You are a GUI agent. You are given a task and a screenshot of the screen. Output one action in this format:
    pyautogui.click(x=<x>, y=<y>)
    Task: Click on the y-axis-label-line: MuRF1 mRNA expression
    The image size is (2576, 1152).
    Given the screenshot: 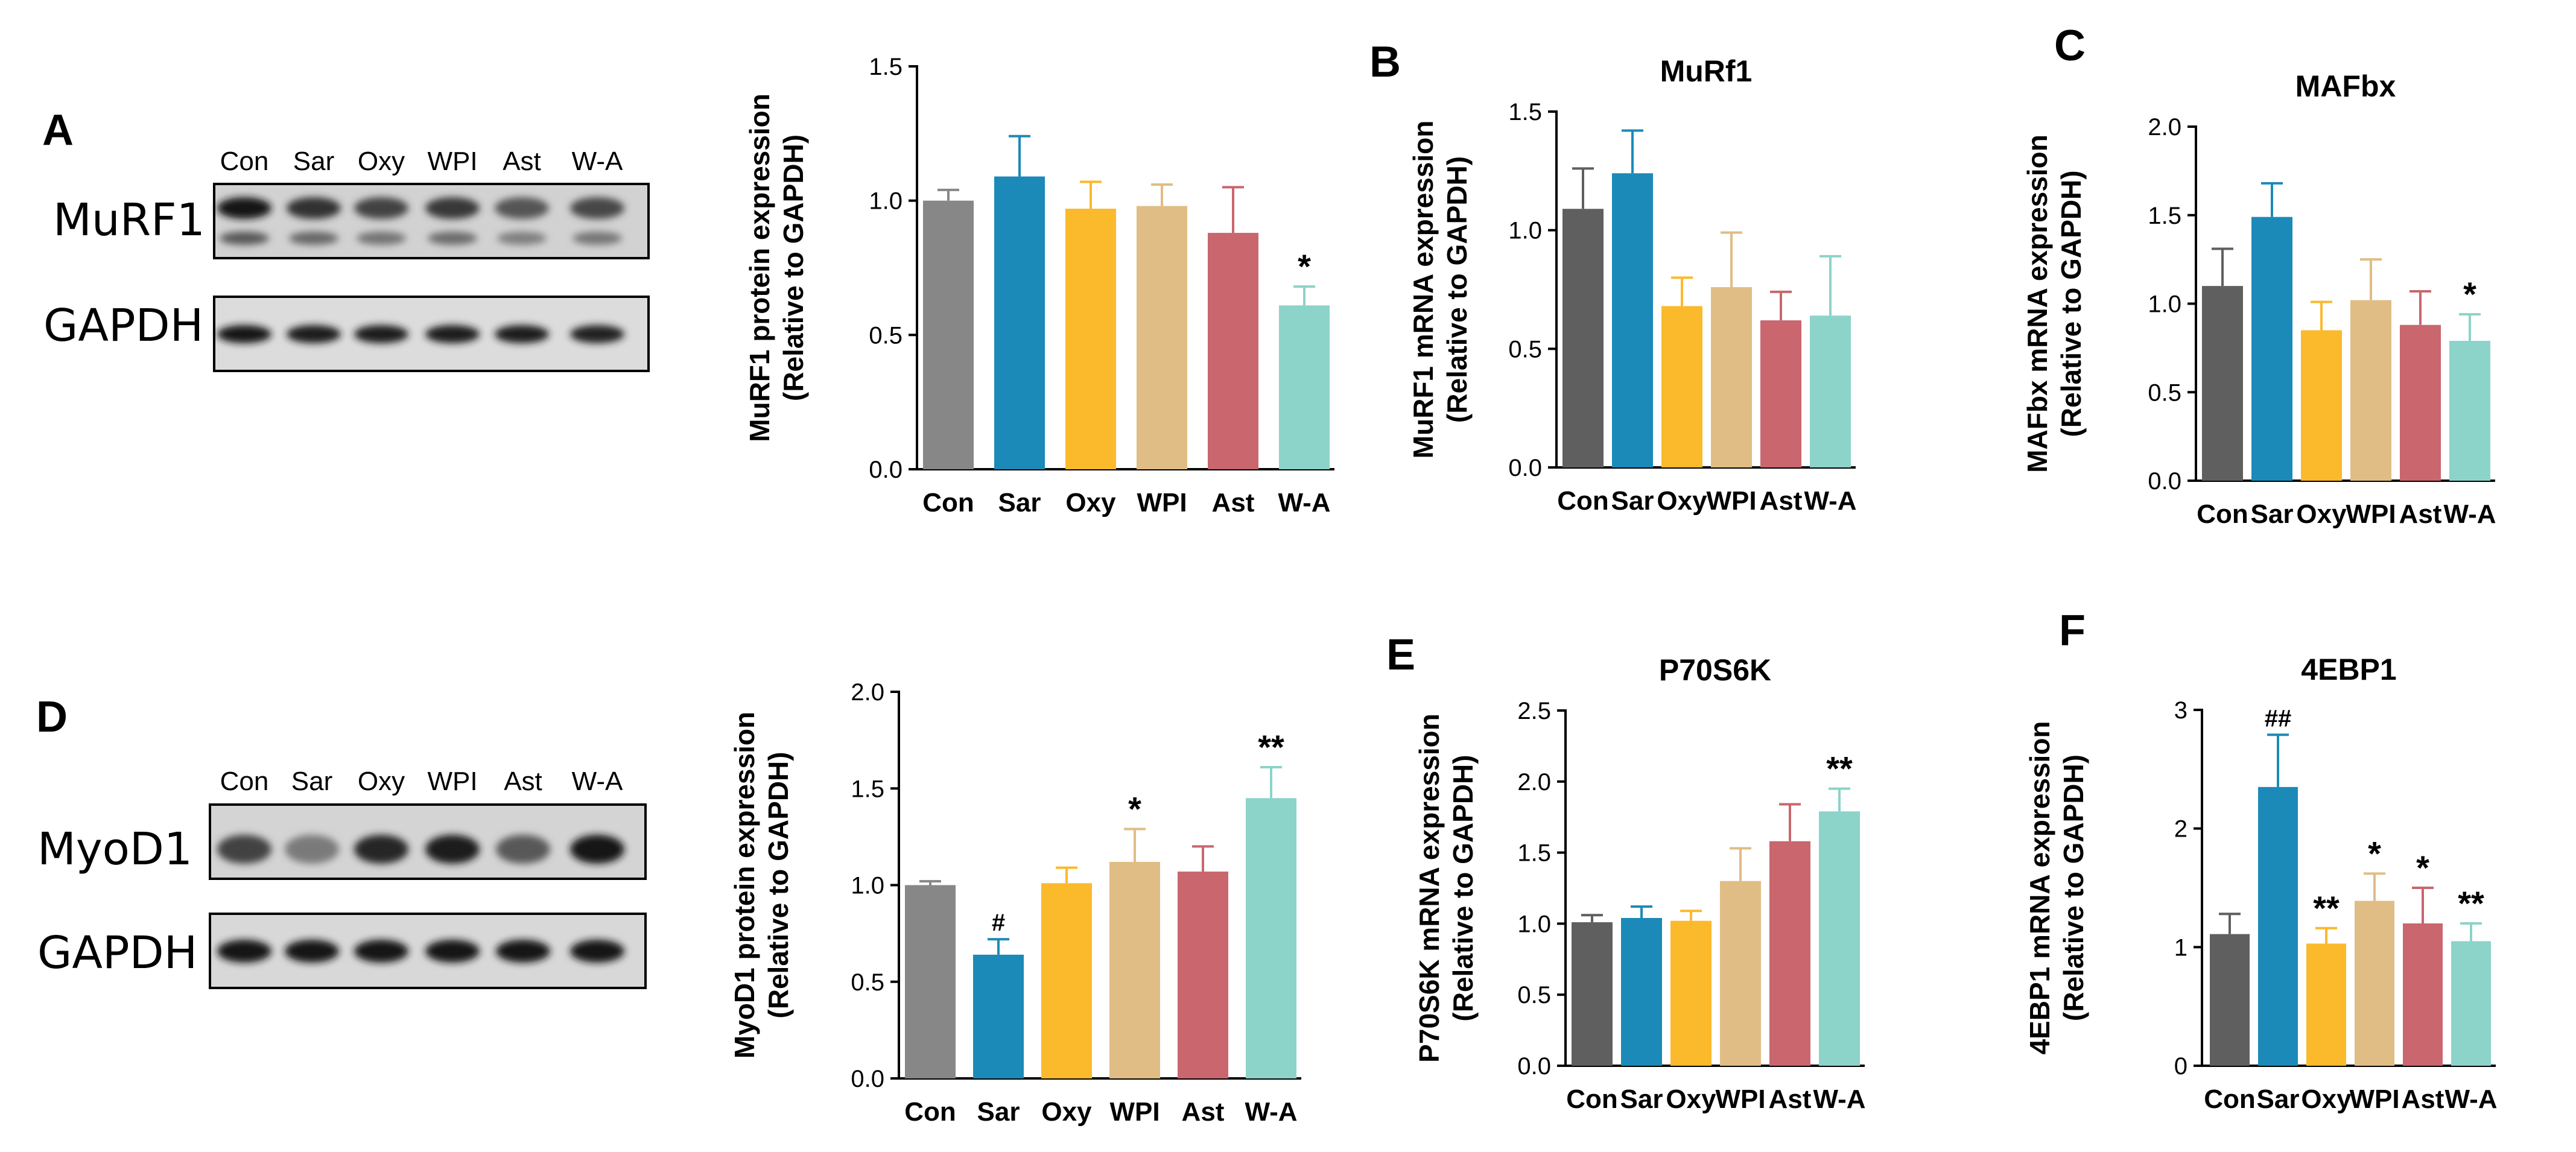 What is the action you would take?
    pyautogui.click(x=1423, y=290)
    